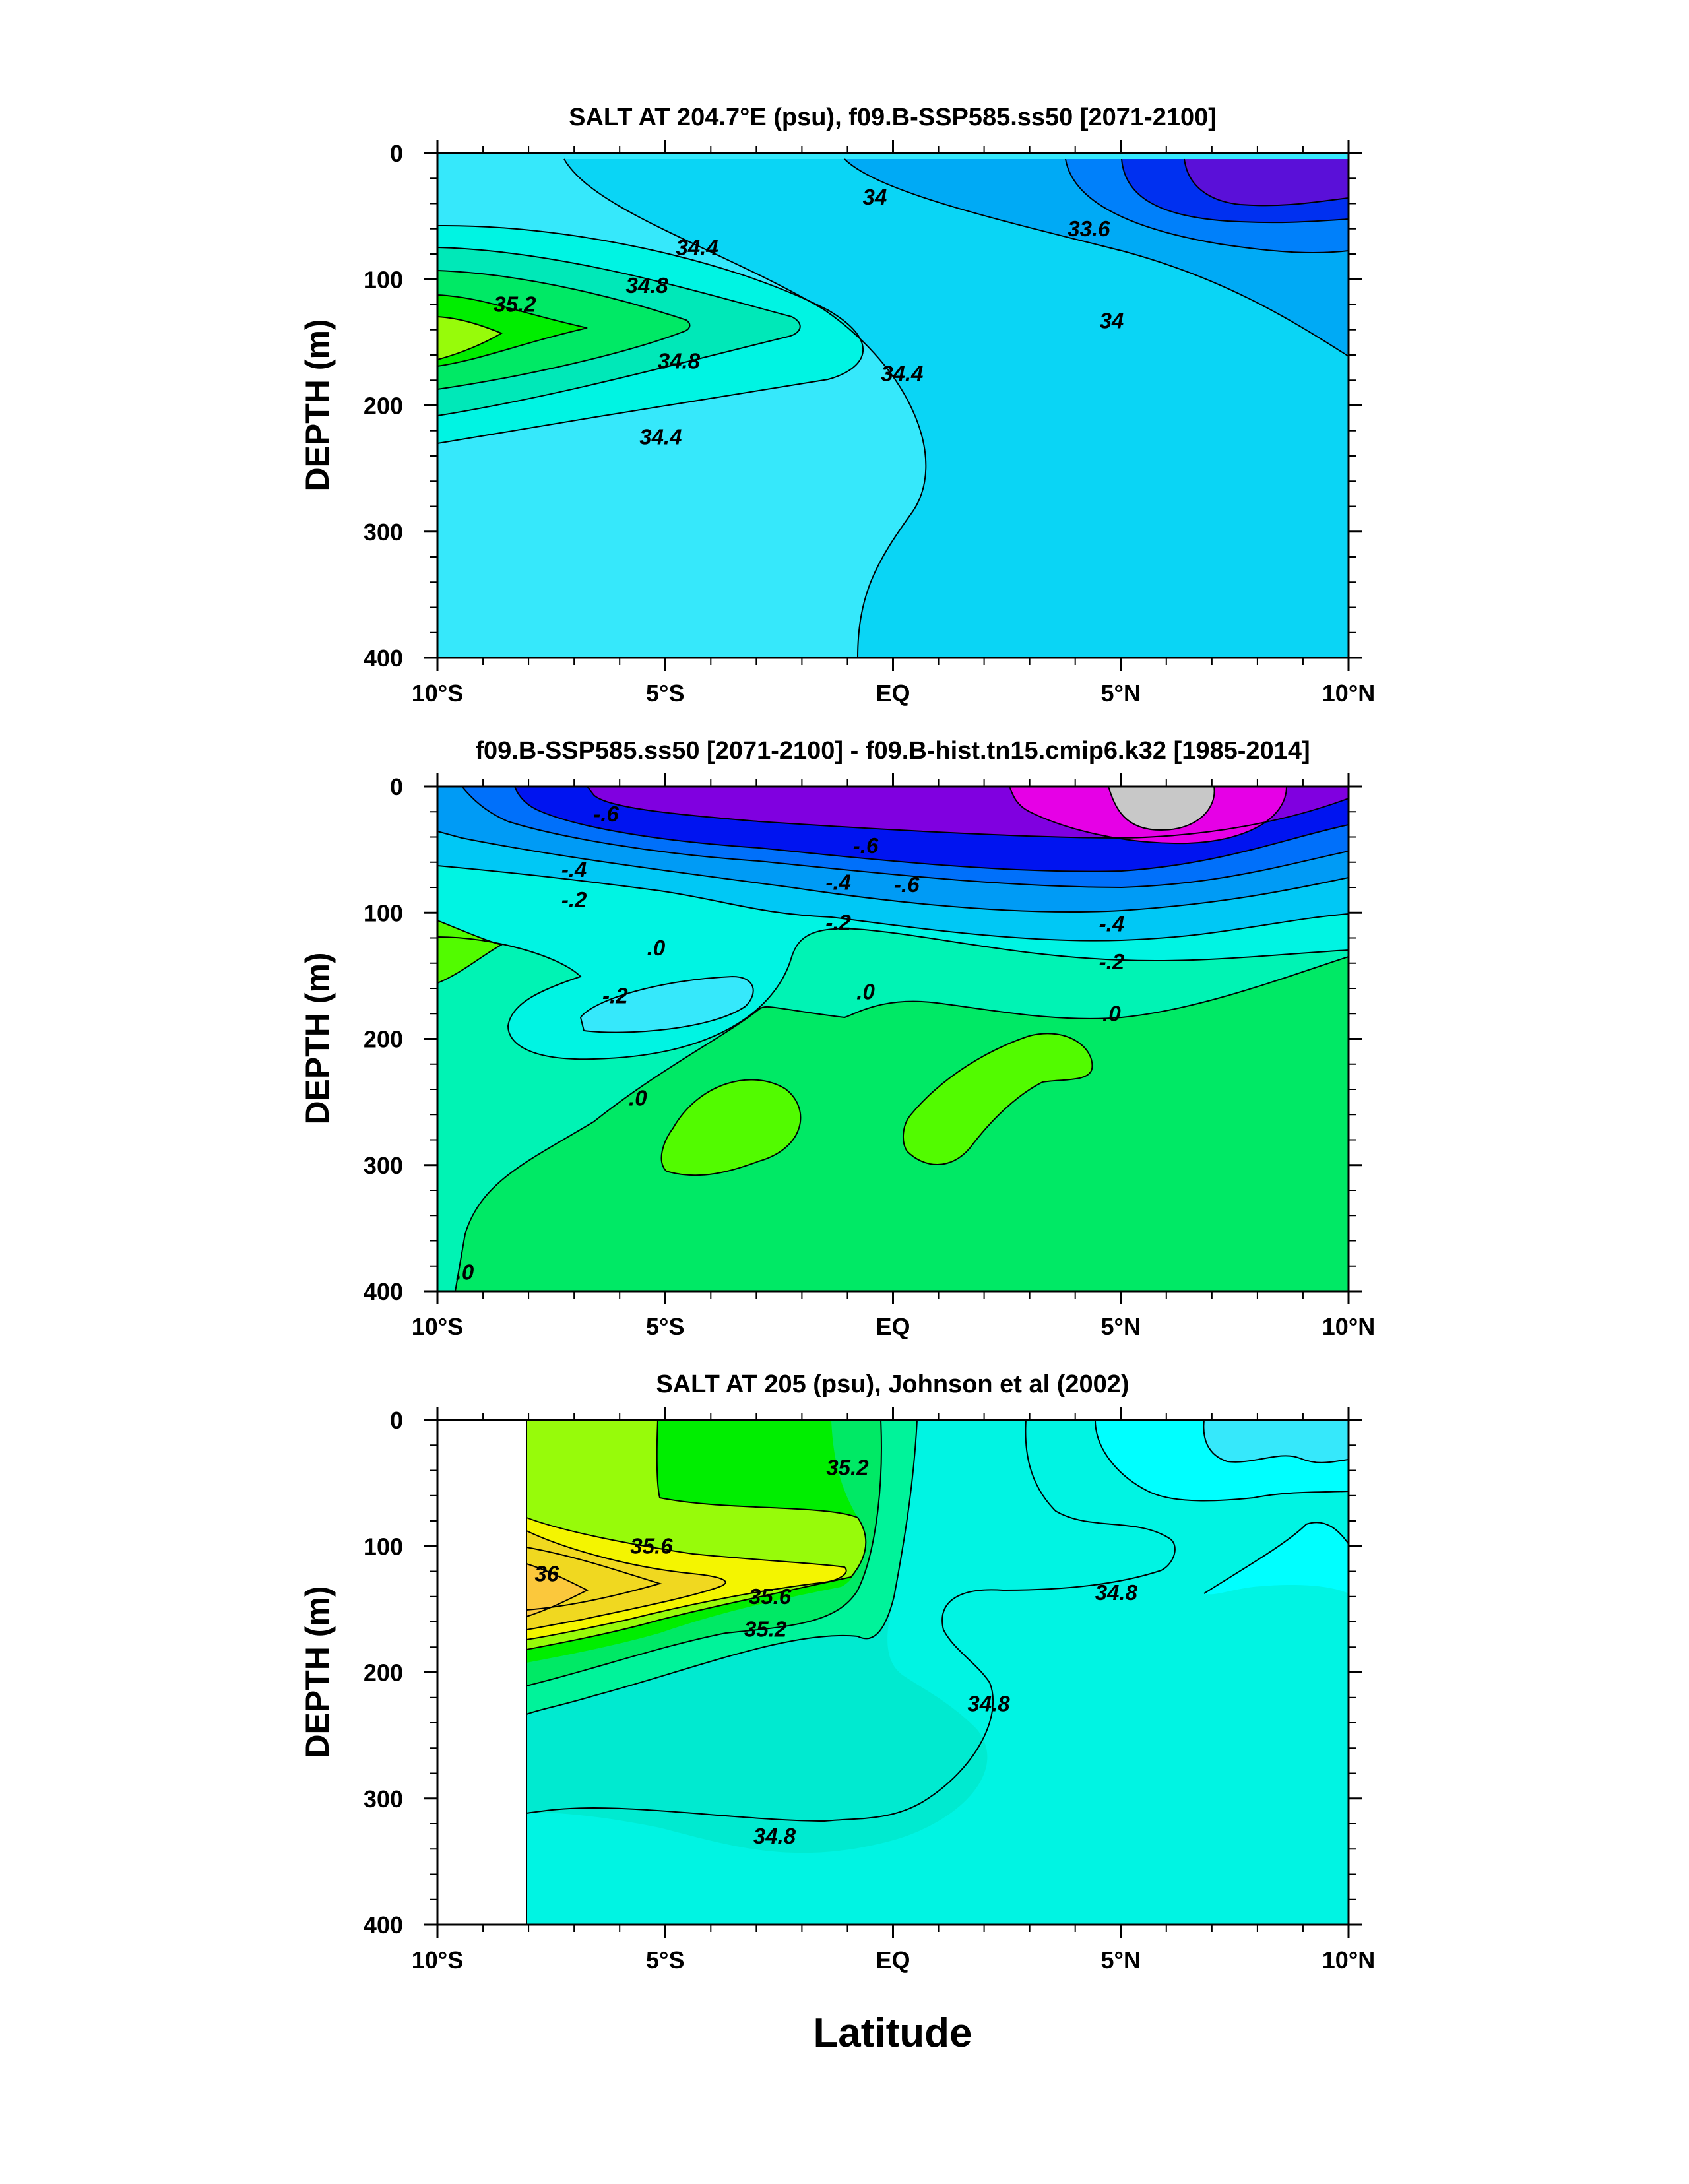  I want to click on panel-1-contour-lines, so click(893, 408).